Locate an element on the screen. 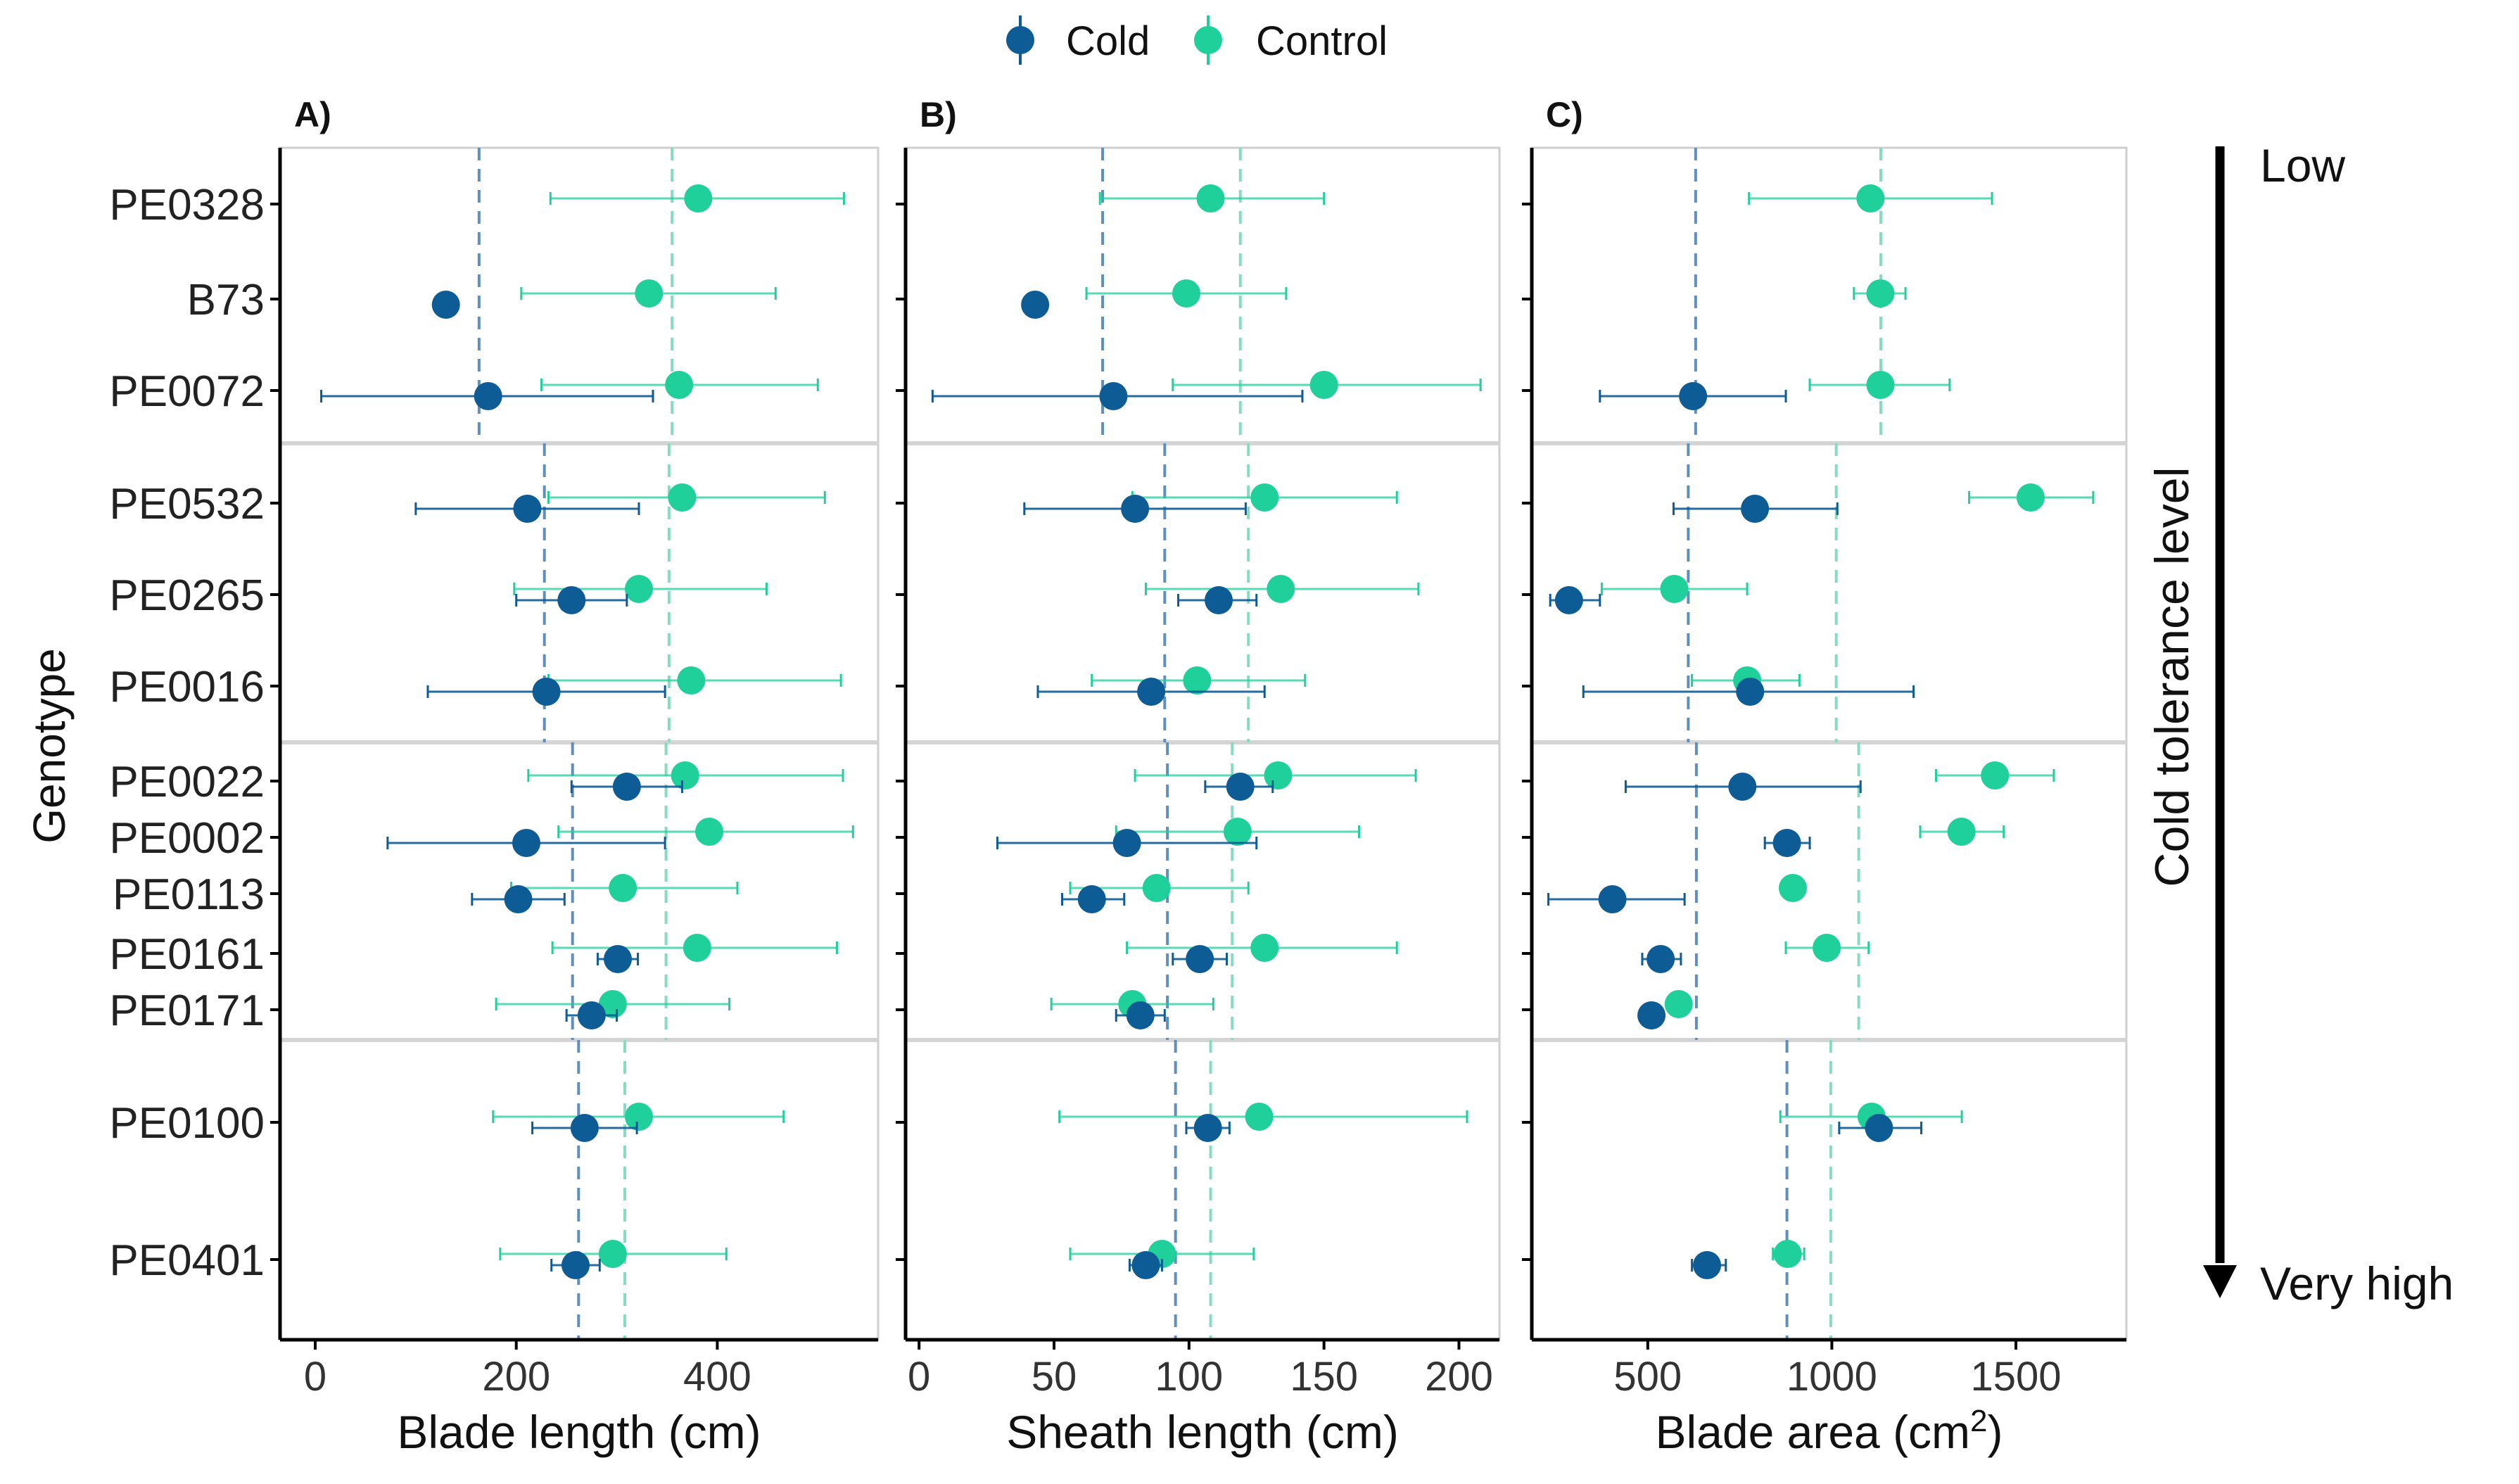  panel-label: A) is located at coordinates (312, 114).